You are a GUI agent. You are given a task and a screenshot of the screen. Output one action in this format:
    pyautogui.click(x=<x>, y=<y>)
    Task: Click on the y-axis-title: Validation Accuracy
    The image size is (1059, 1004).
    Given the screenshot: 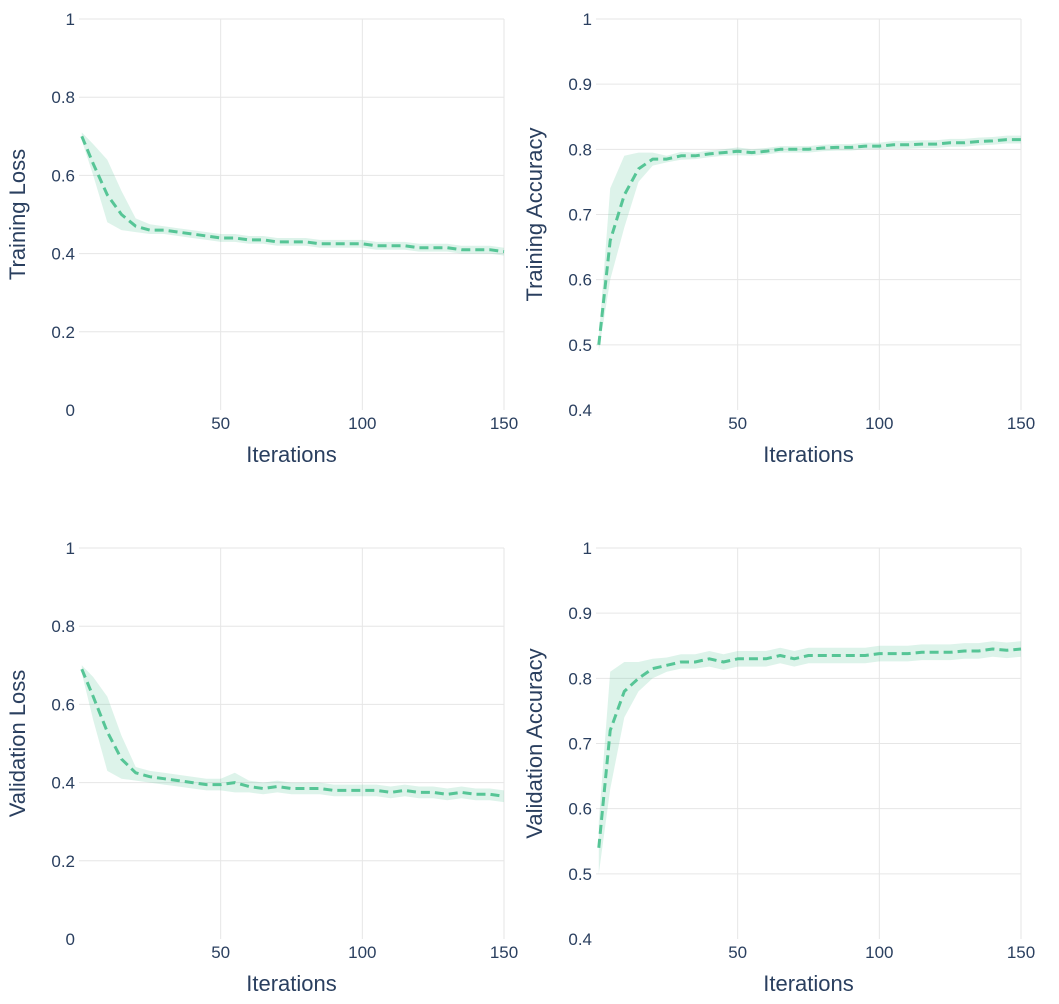 What is the action you would take?
    pyautogui.click(x=534, y=743)
    